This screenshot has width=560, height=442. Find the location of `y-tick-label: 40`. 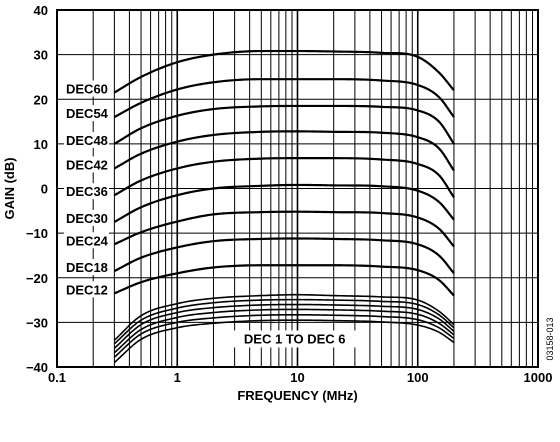

y-tick-label: 40 is located at coordinates (41, 10).